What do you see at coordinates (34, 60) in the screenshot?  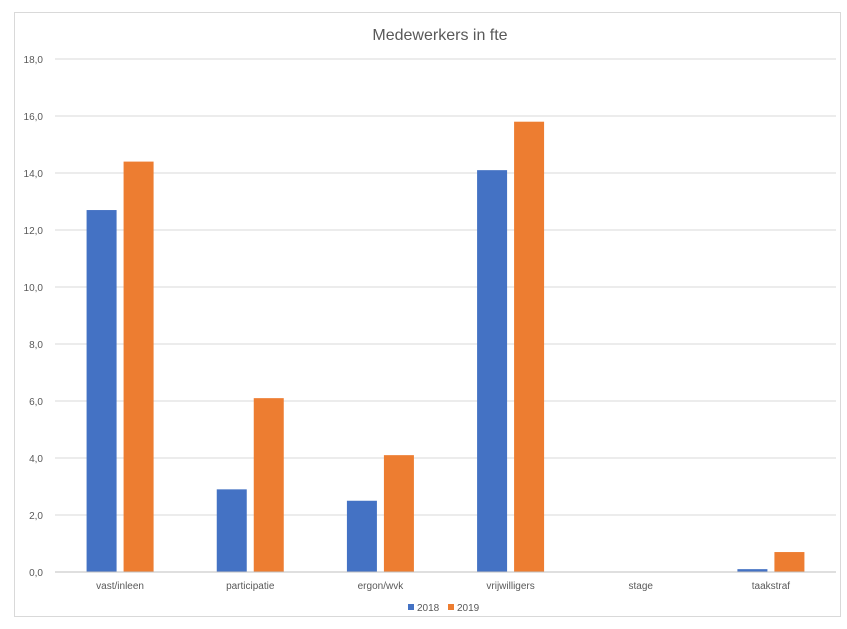 I see `y-tick-label: 18,0` at bounding box center [34, 60].